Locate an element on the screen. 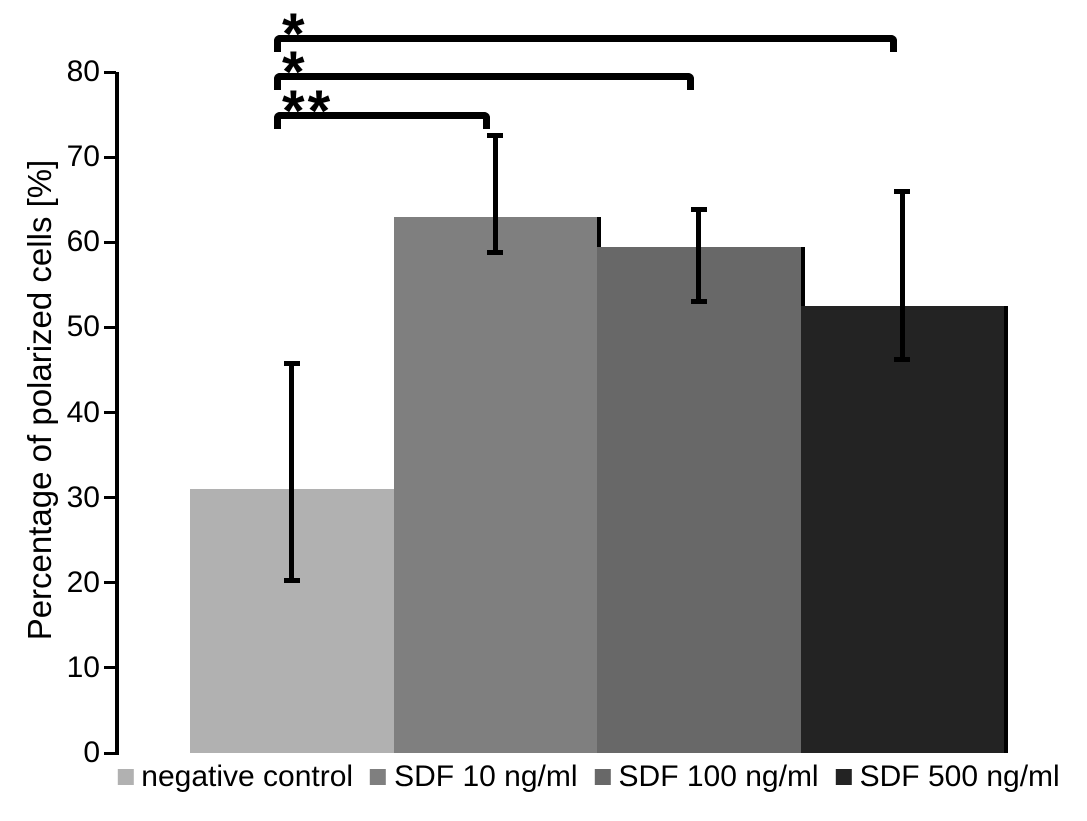 The image size is (1087, 821). legend-item: SDF 10 ng/ml is located at coordinates (474, 777).